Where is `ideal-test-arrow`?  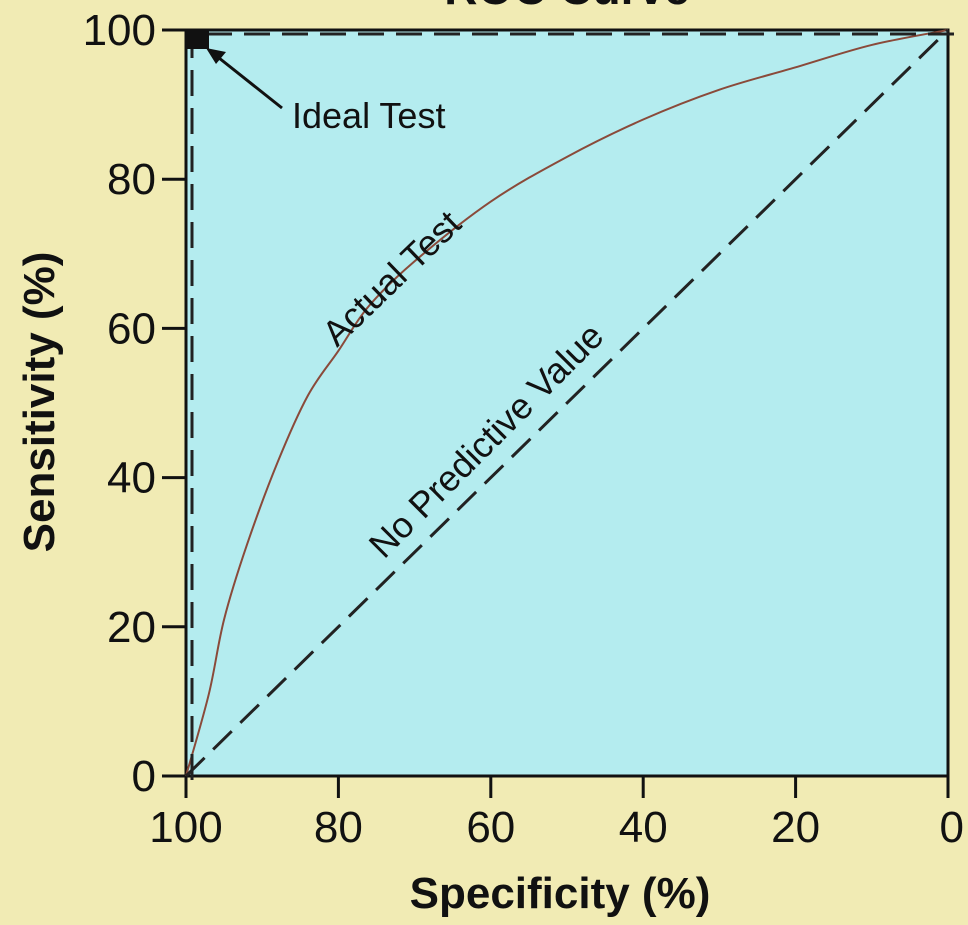
ideal-test-arrow is located at coordinates (248, 81).